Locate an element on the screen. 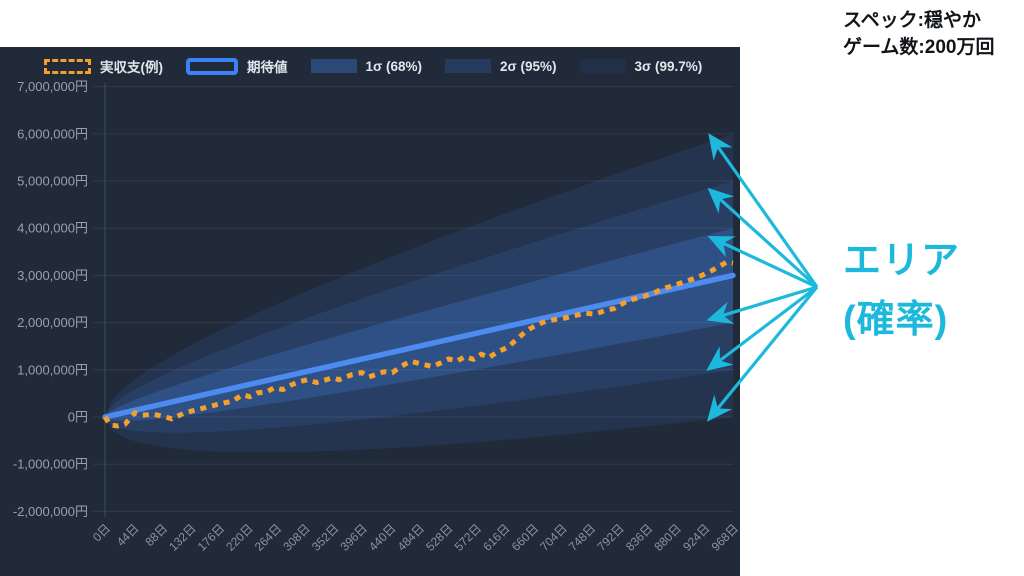 This screenshot has width=1024, height=576. legend-swatch-sigma1 is located at coordinates (333, 66).